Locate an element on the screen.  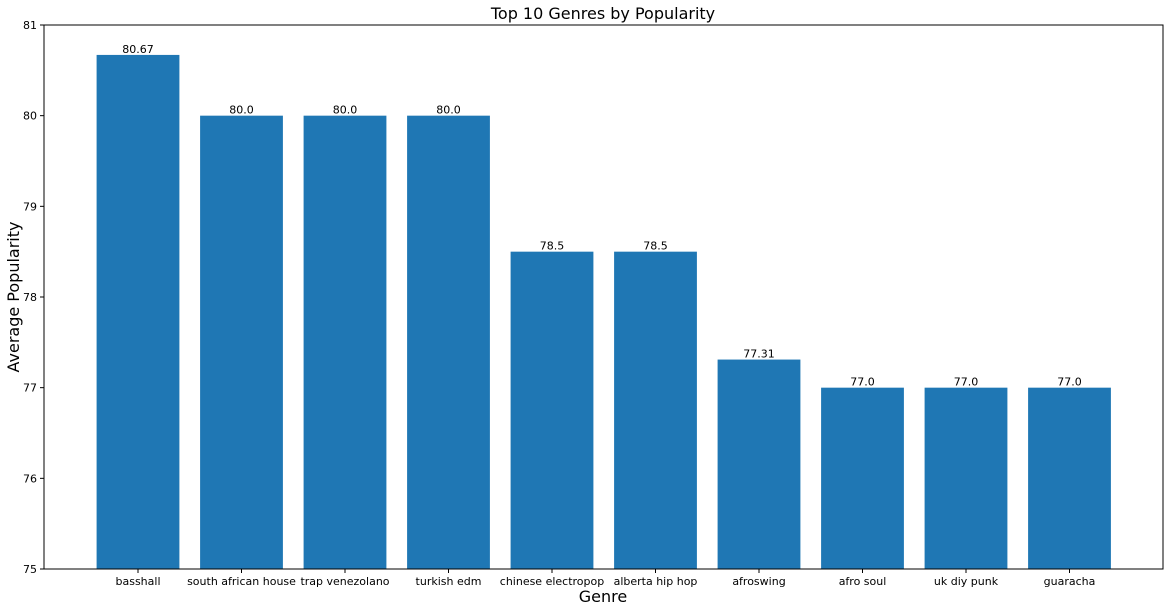
chart-title: Top 10 Genres by Popularity is located at coordinates (602, 13).